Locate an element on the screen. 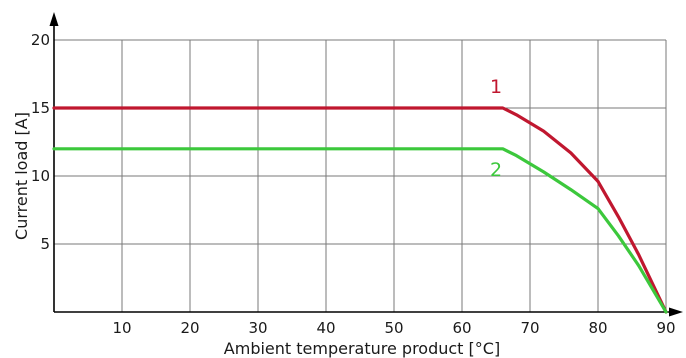 This screenshot has width=686, height=358. y-tick-label: 5 is located at coordinates (45, 244).